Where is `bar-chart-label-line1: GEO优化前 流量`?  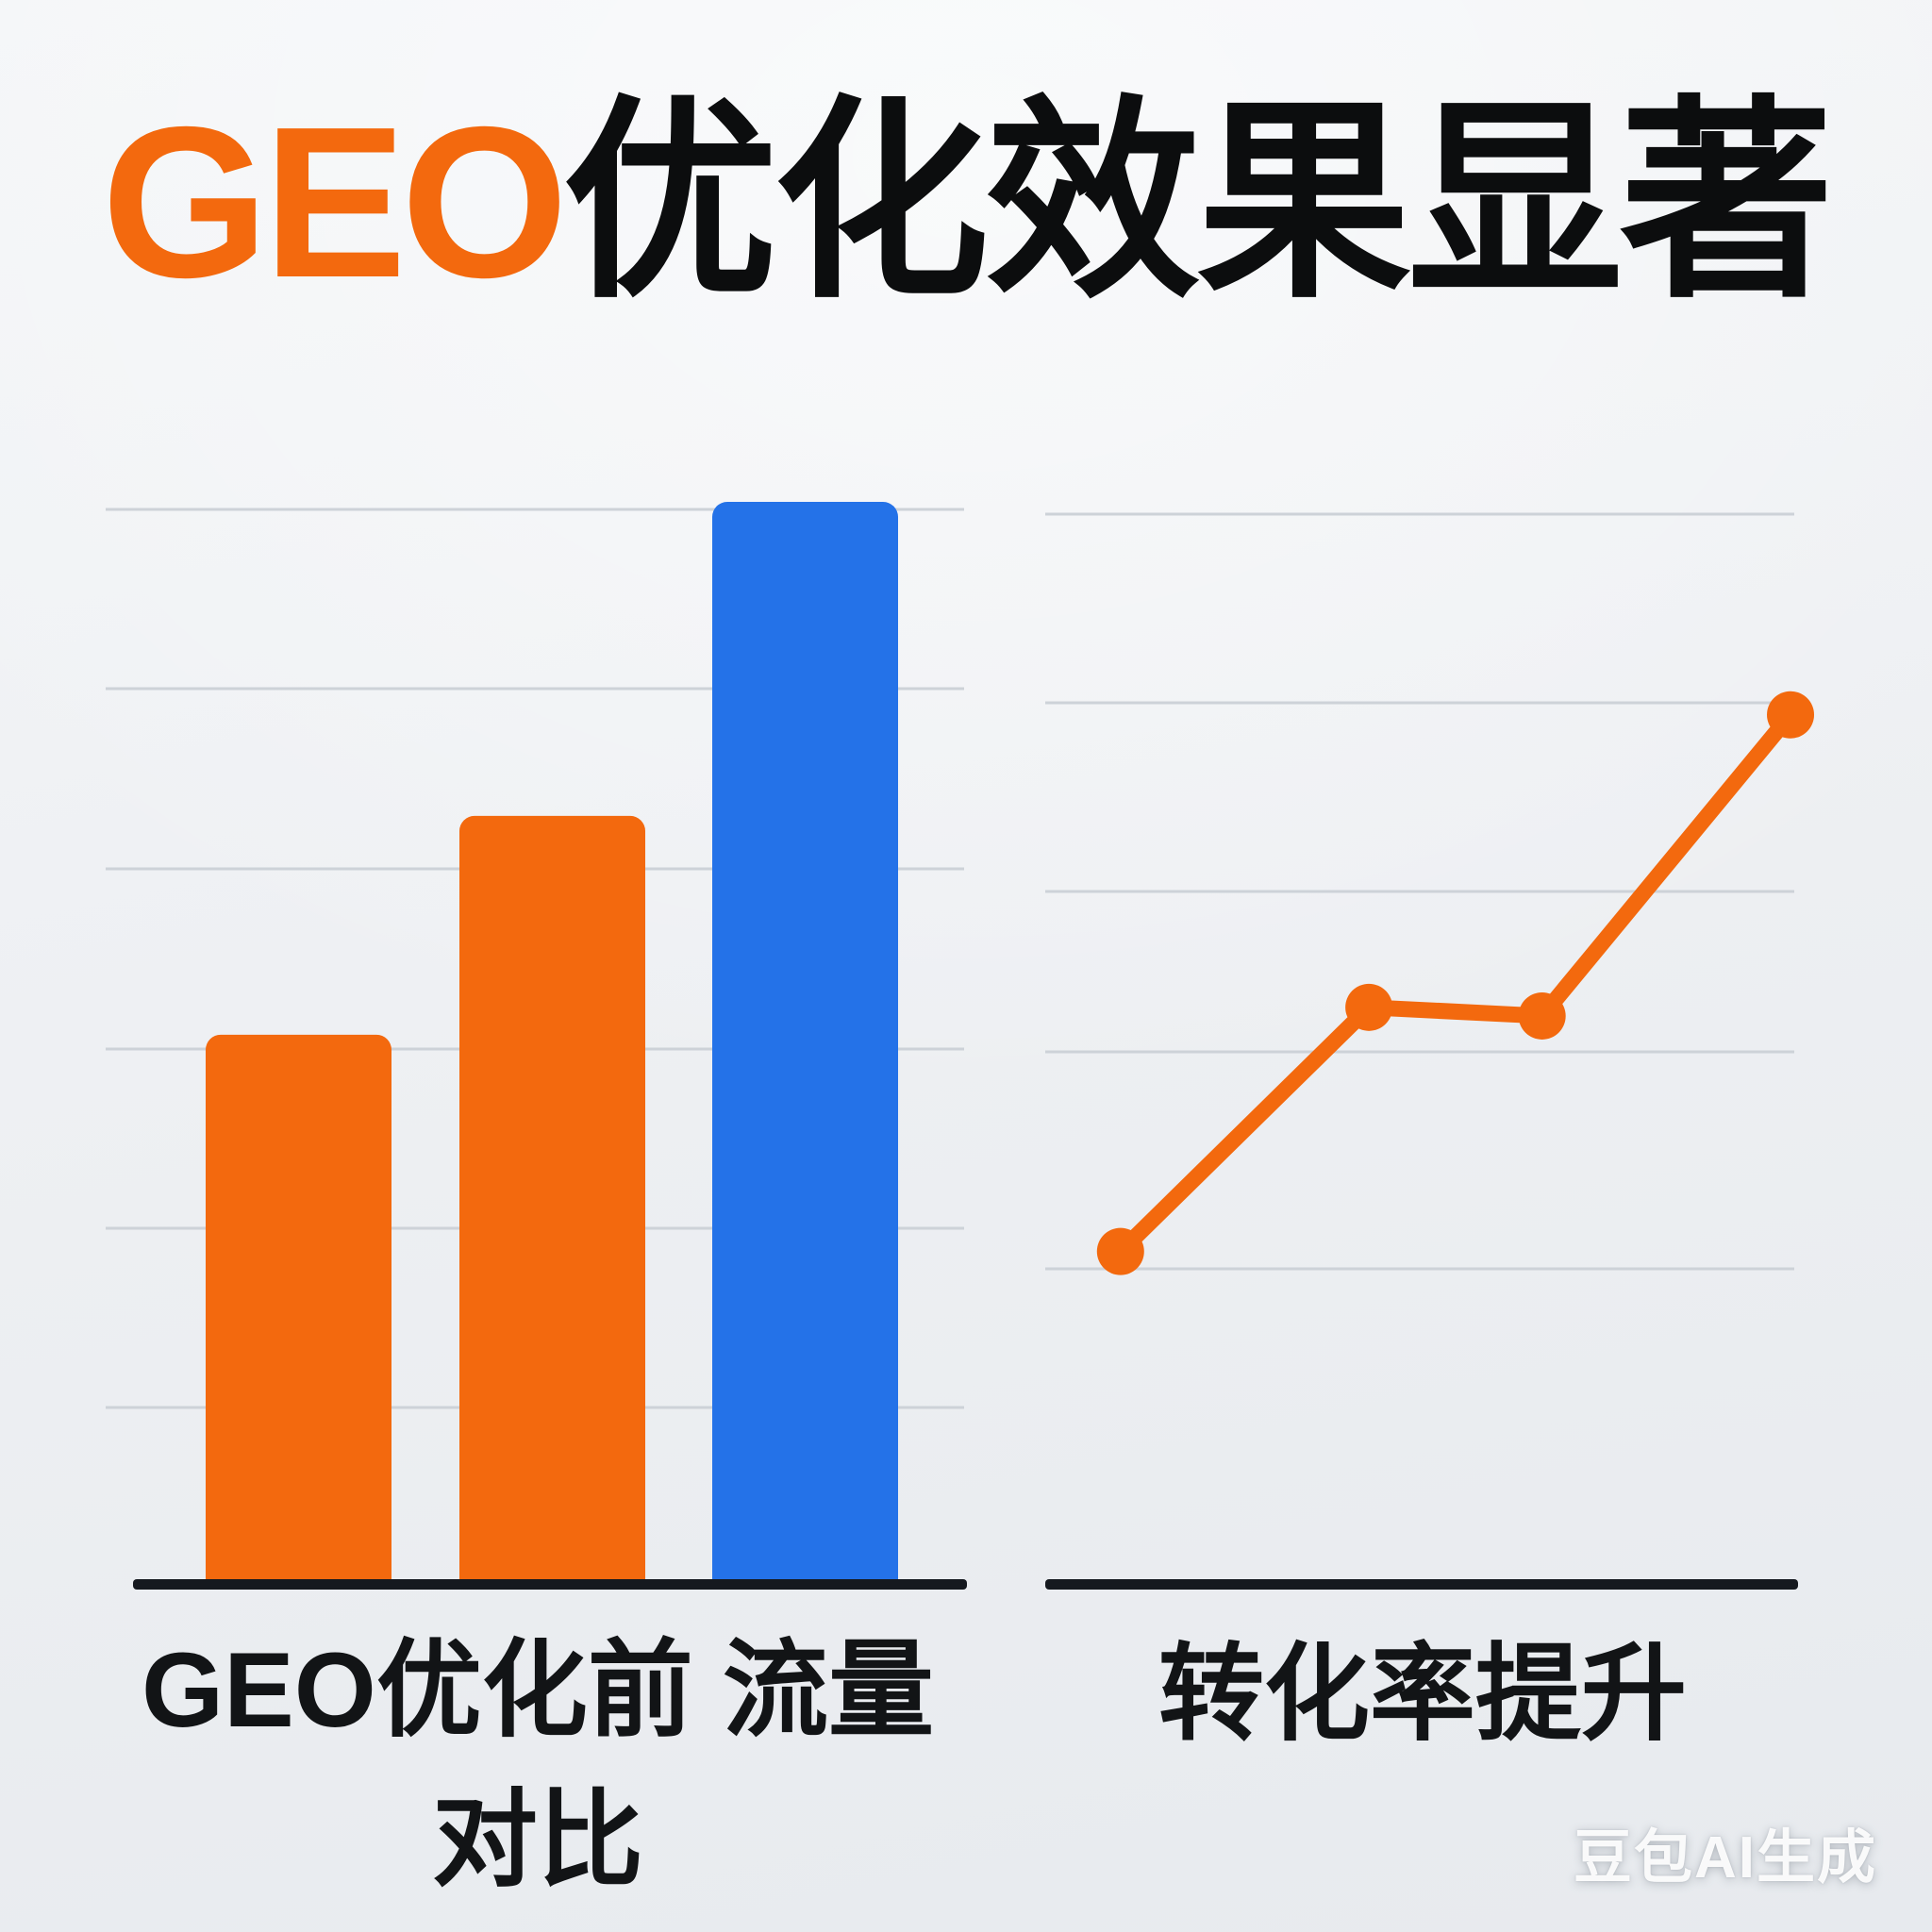
bar-chart-label-line1: GEO优化前 流量 is located at coordinates (538, 1690).